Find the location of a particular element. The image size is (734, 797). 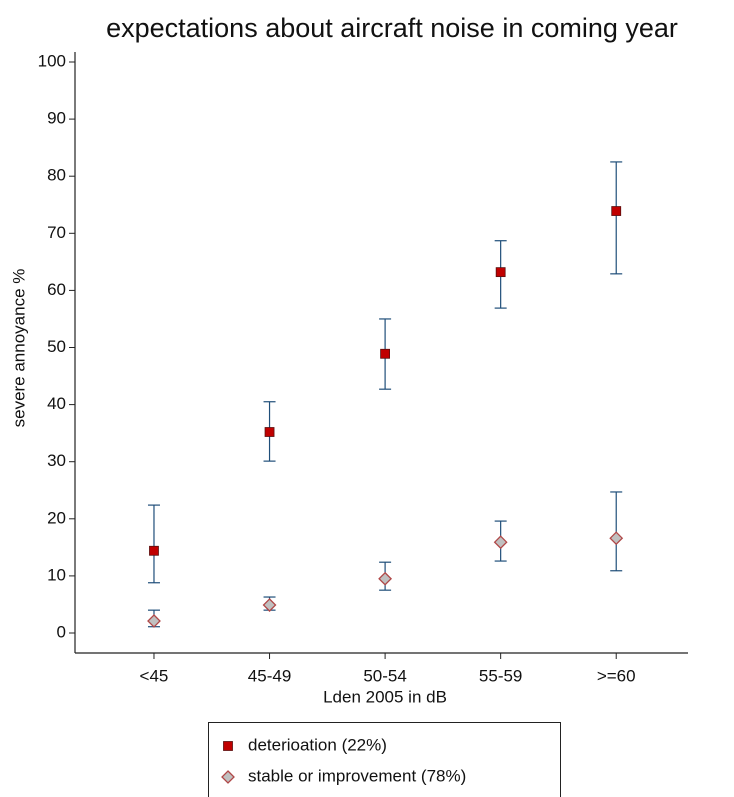

x-tick-label: >=60 is located at coordinates (616, 675).